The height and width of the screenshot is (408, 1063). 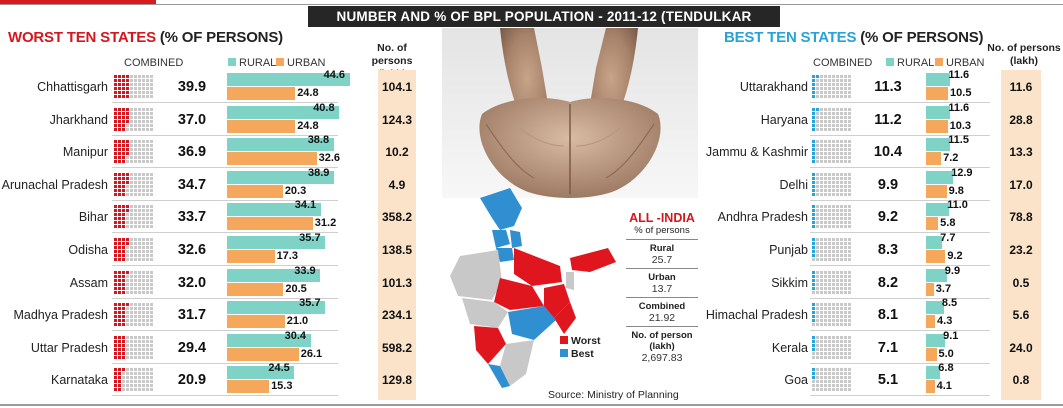 I want to click on worst-rural-header-text: RURAL, so click(x=258, y=63).